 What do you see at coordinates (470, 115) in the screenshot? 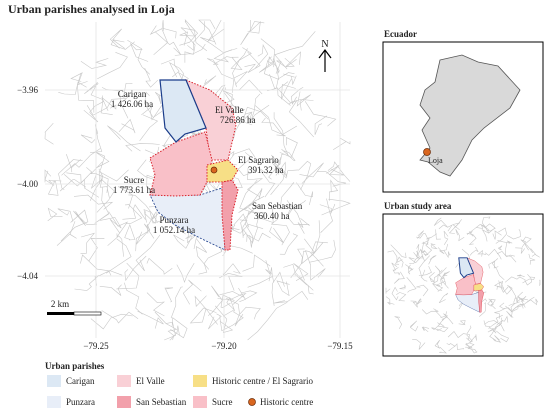
I see `ecuador-shape` at bounding box center [470, 115].